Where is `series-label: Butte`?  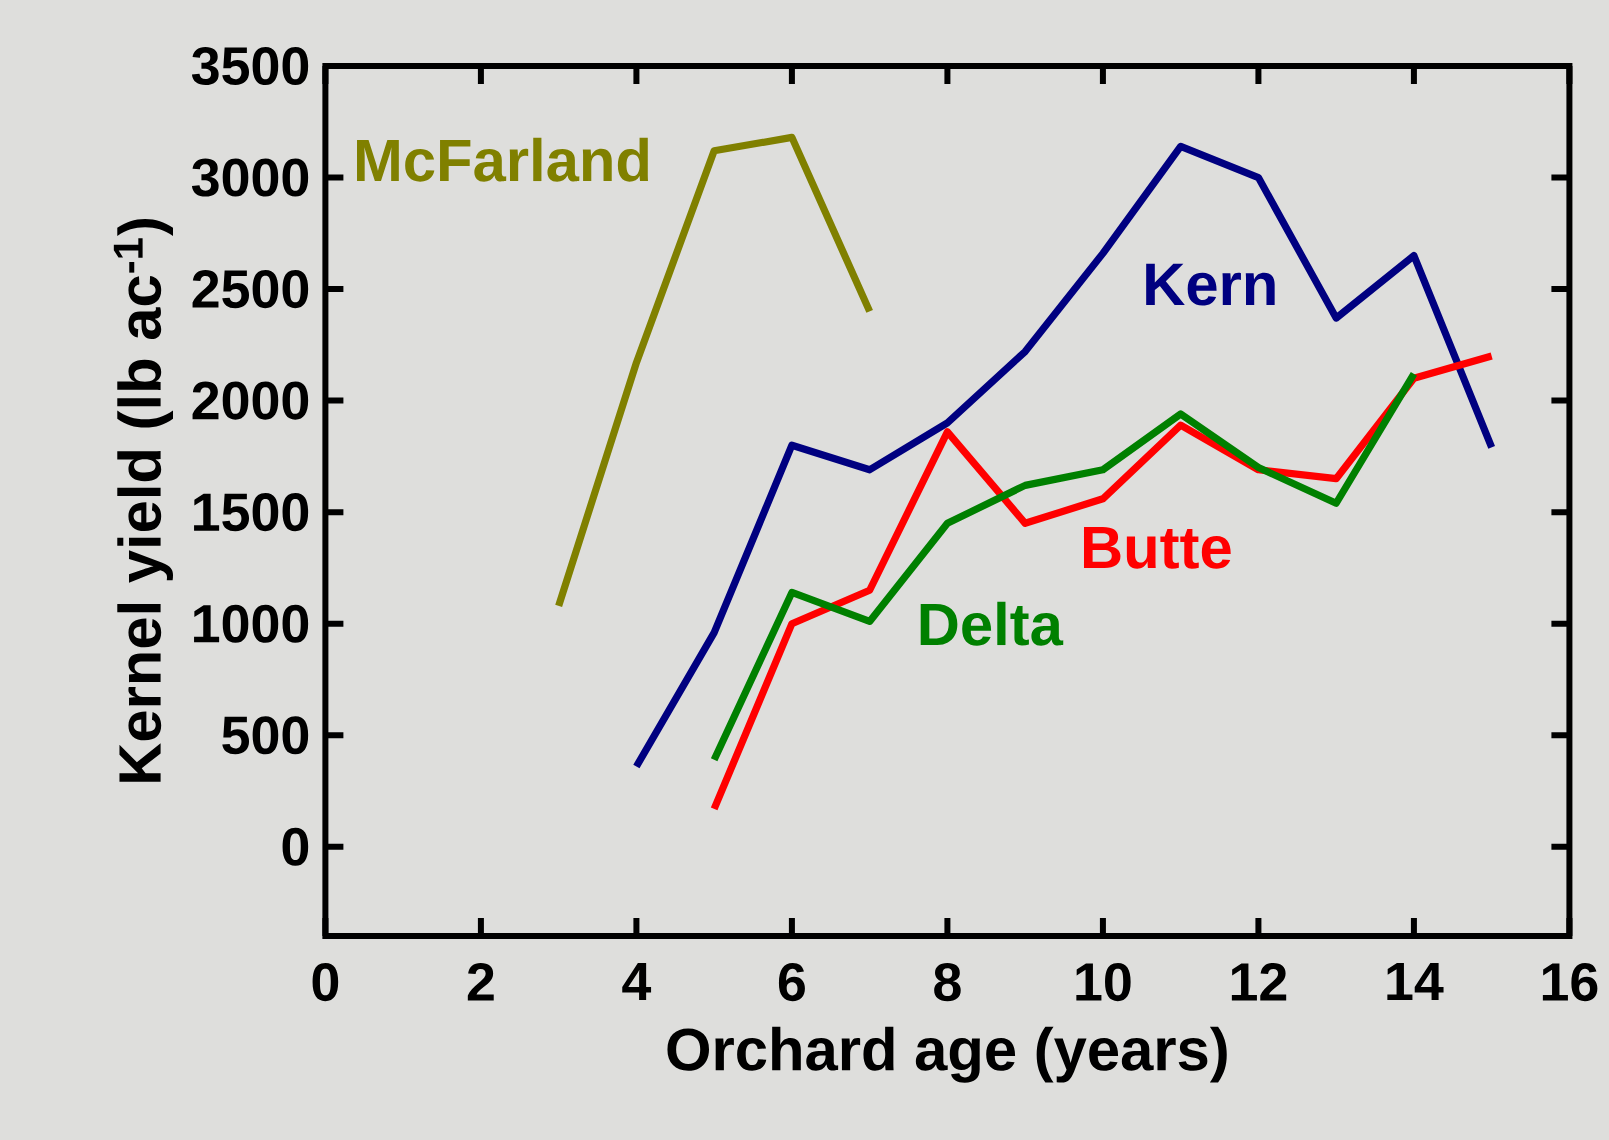
series-label: Butte is located at coordinates (1157, 547).